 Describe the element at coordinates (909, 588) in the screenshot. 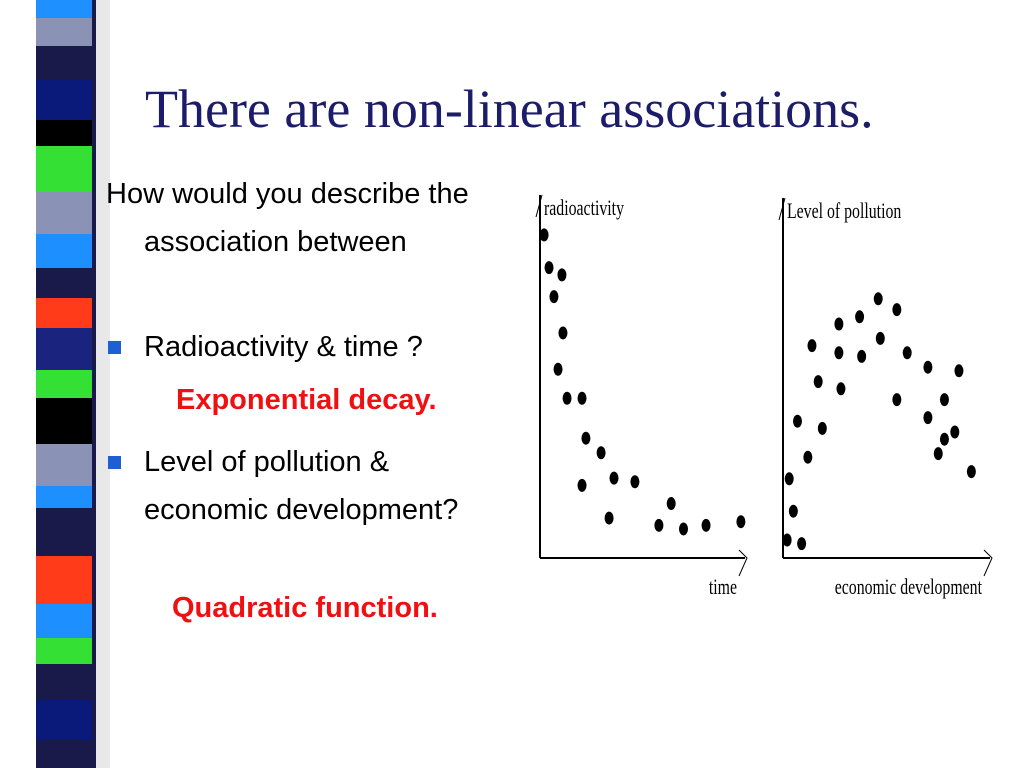

I see `x-axis-label: economic development` at that location.